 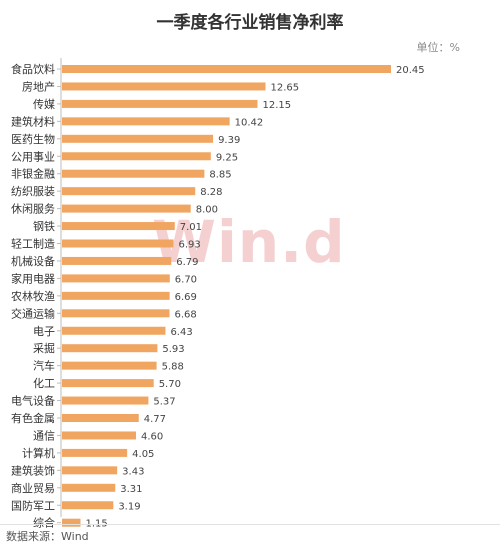 What do you see at coordinates (33, 244) in the screenshot?
I see `category-label: 轻工制造` at bounding box center [33, 244].